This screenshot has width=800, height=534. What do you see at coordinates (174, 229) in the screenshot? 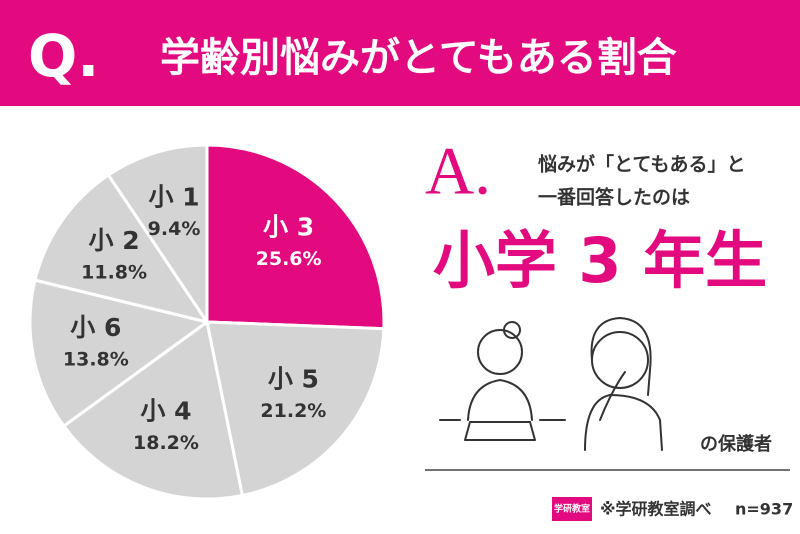
I see `value-label: 9.4%` at bounding box center [174, 229].